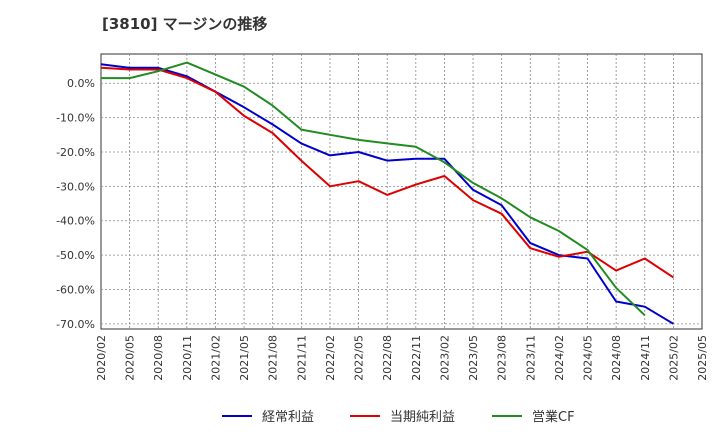 This screenshot has width=720, height=440. What do you see at coordinates (75, 118) in the screenshot?
I see `y-tick-label: -10.0%` at bounding box center [75, 118].